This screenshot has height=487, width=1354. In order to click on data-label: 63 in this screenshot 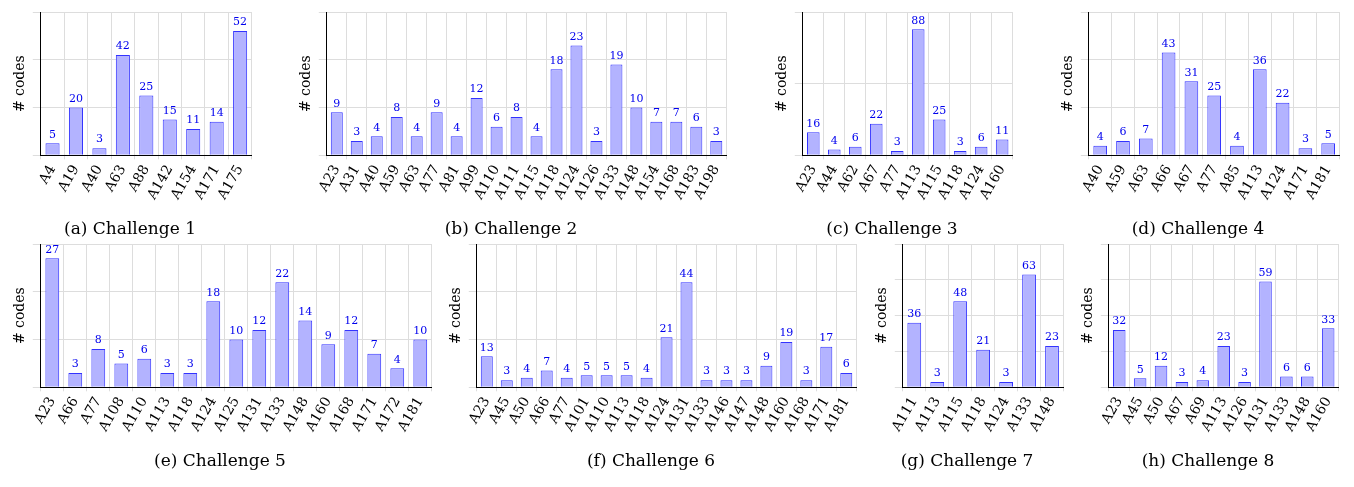, I will do `click(1029, 265)`.